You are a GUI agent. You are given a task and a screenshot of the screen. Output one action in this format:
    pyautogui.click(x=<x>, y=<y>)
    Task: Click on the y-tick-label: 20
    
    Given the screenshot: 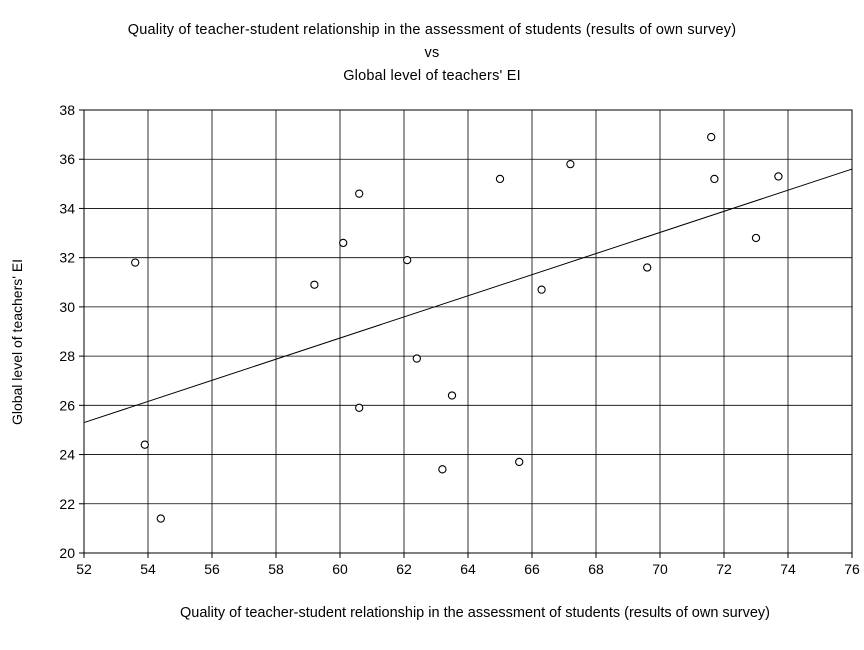 What is the action you would take?
    pyautogui.click(x=67, y=553)
    